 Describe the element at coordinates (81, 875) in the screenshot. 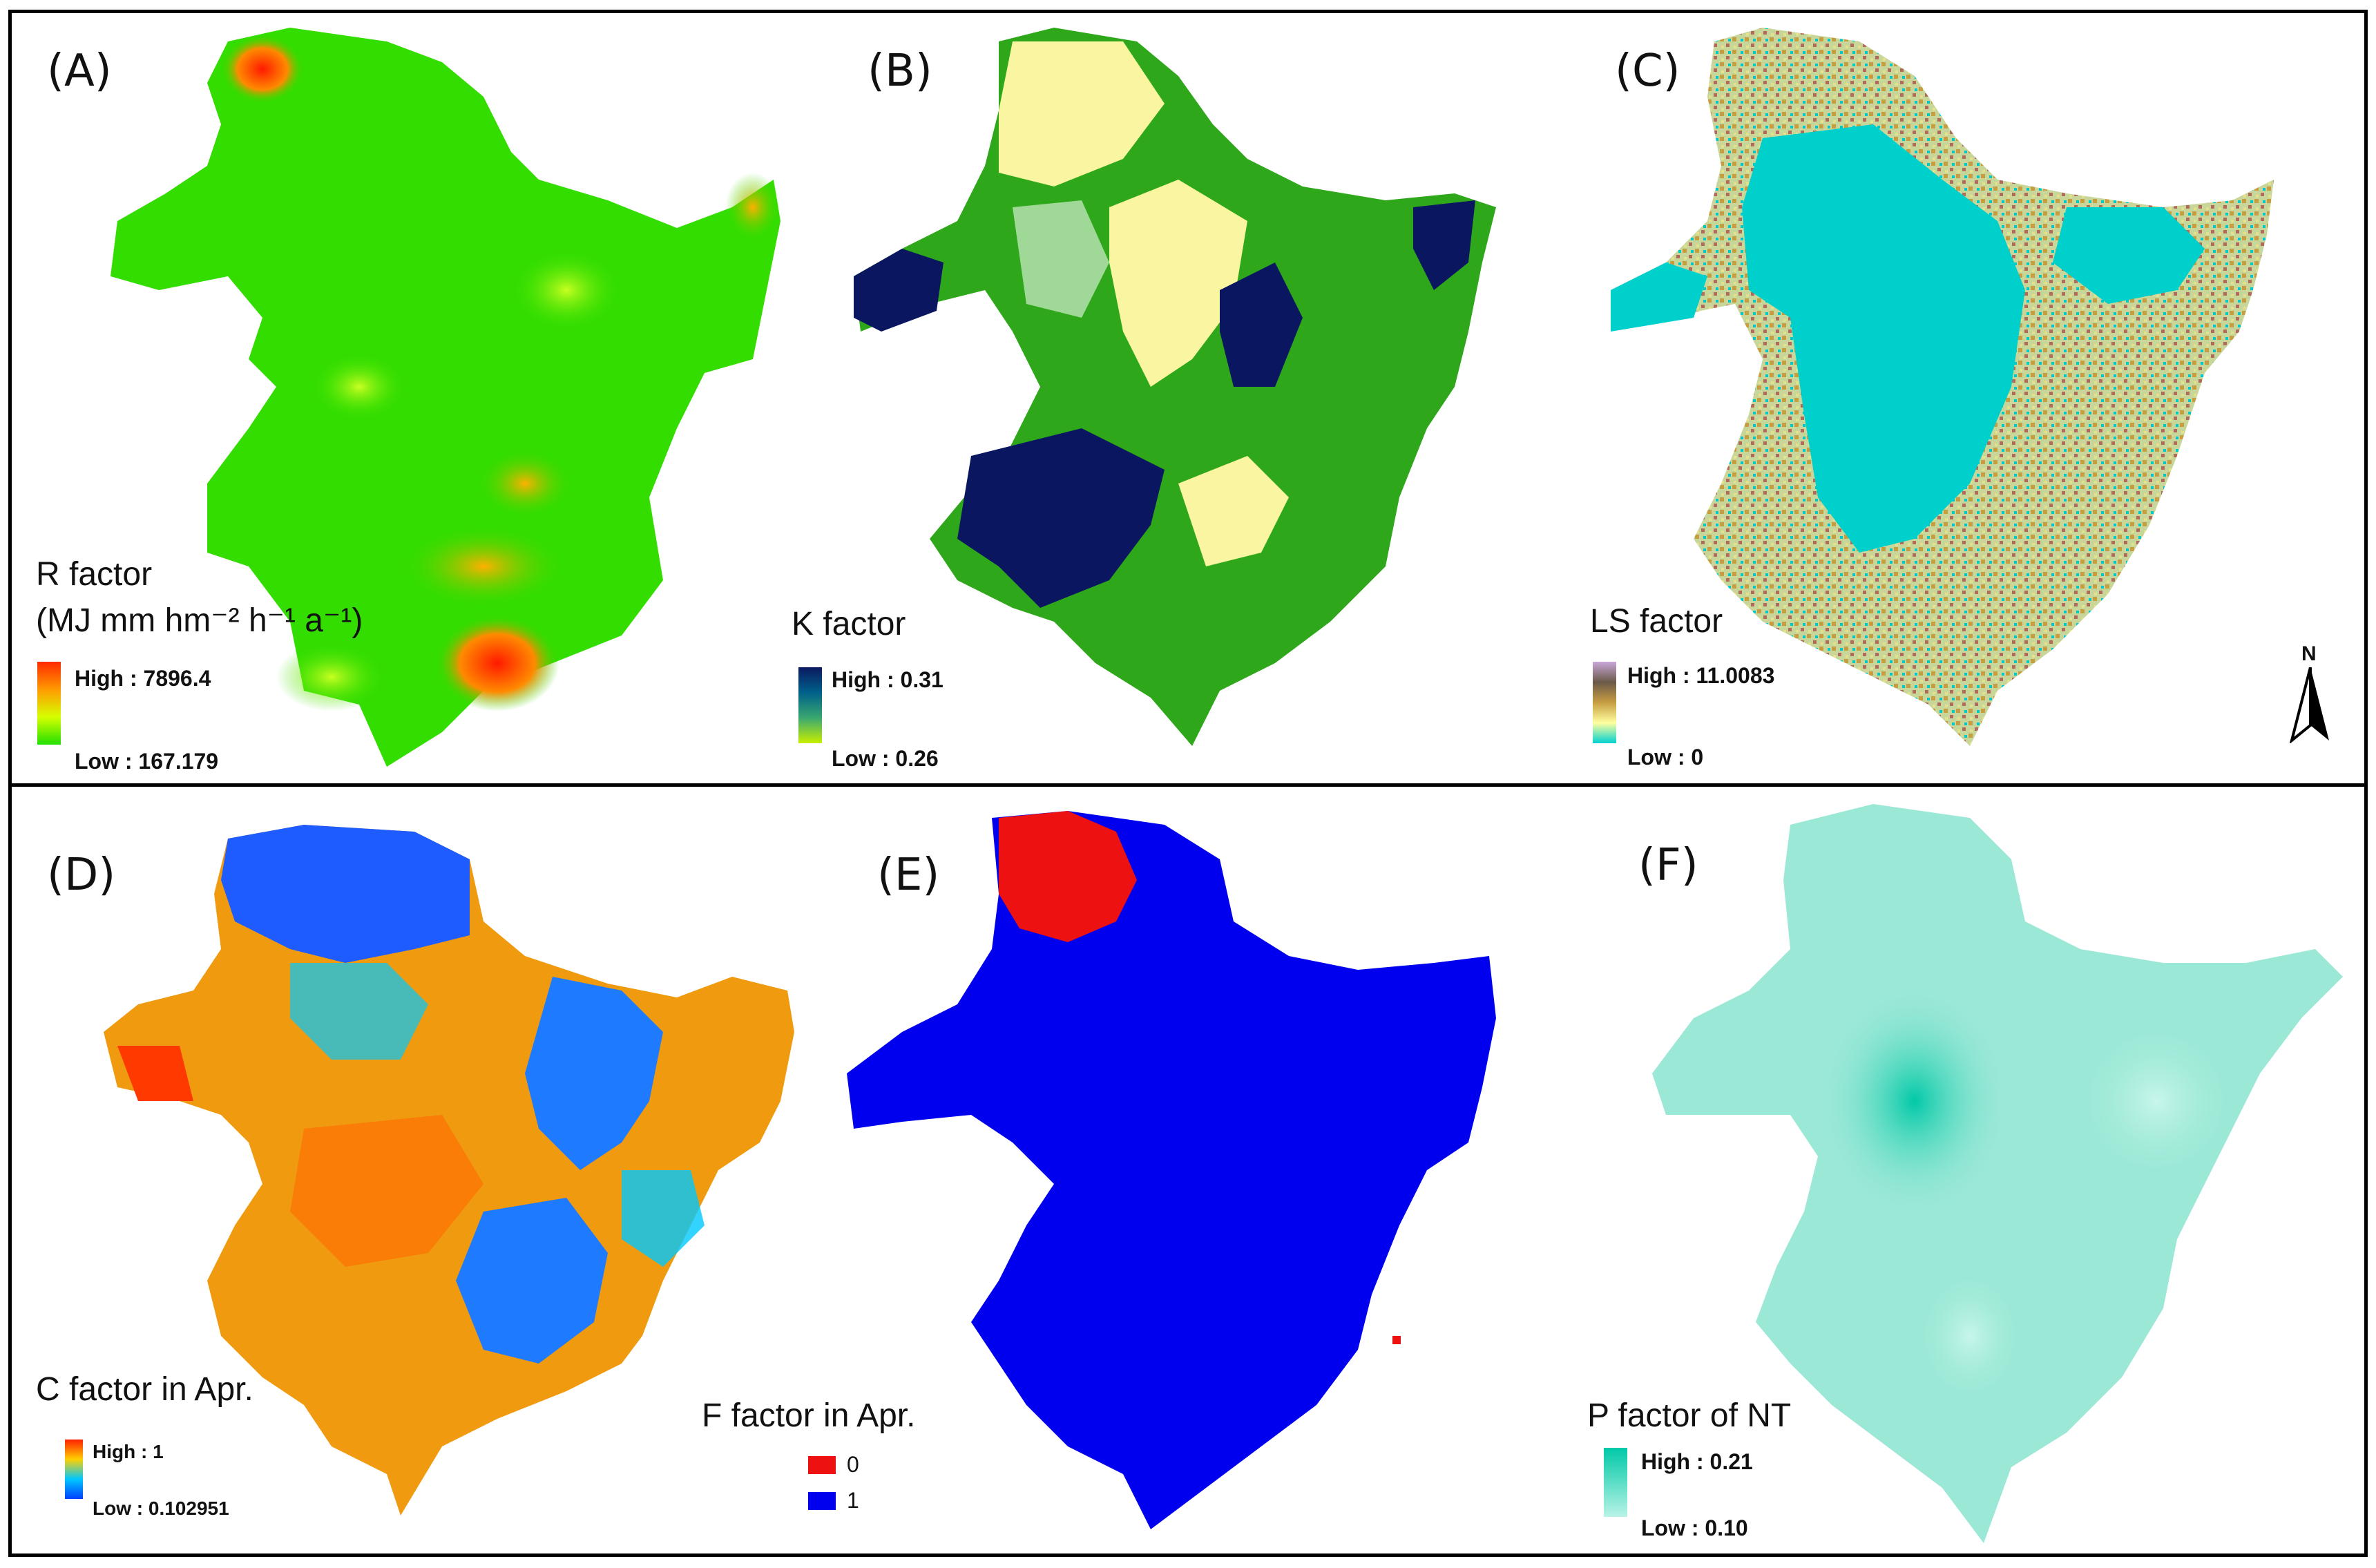

I see `panel-label: (D)` at that location.